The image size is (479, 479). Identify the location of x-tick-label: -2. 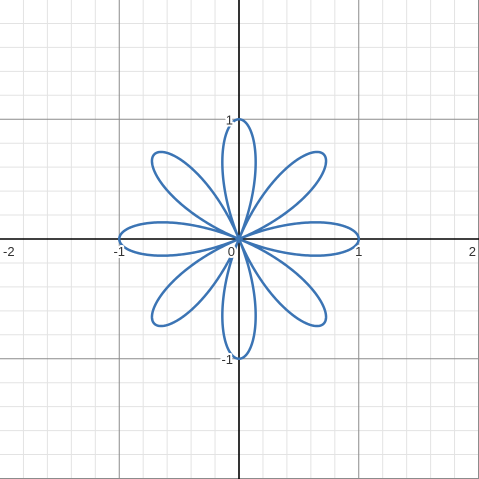
(9, 251).